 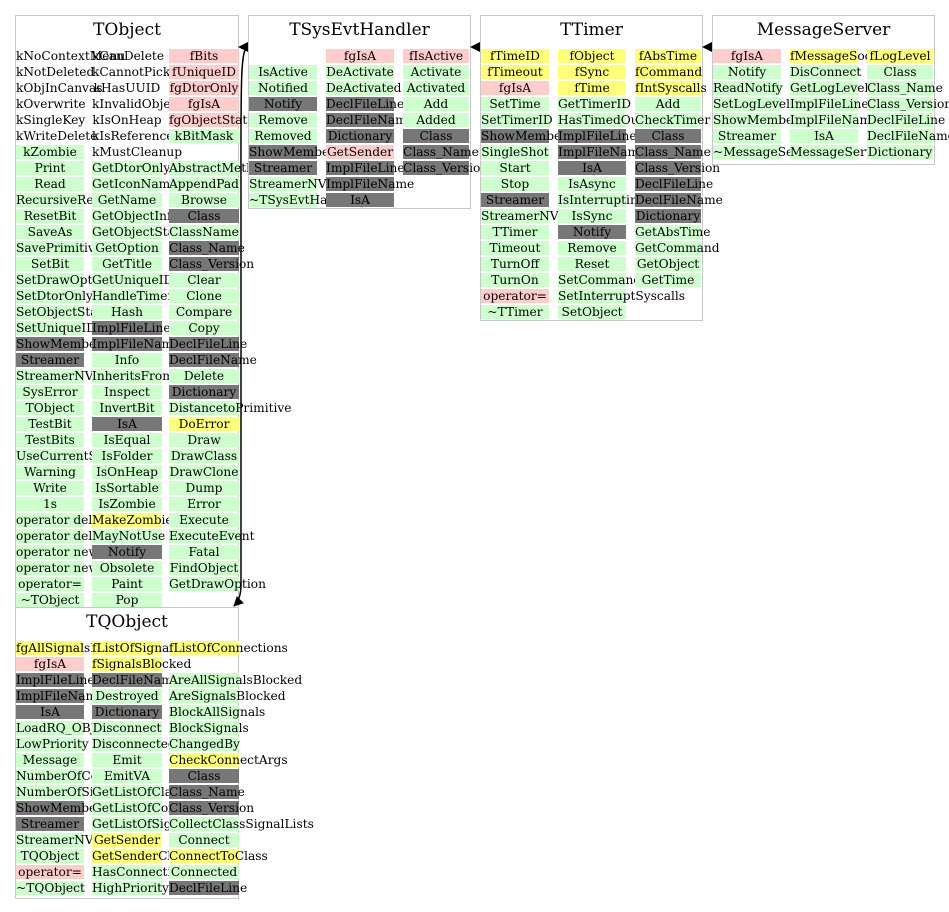 What do you see at coordinates (137, 104) in the screenshot?
I see `member-cell: kInvalidObject` at bounding box center [137, 104].